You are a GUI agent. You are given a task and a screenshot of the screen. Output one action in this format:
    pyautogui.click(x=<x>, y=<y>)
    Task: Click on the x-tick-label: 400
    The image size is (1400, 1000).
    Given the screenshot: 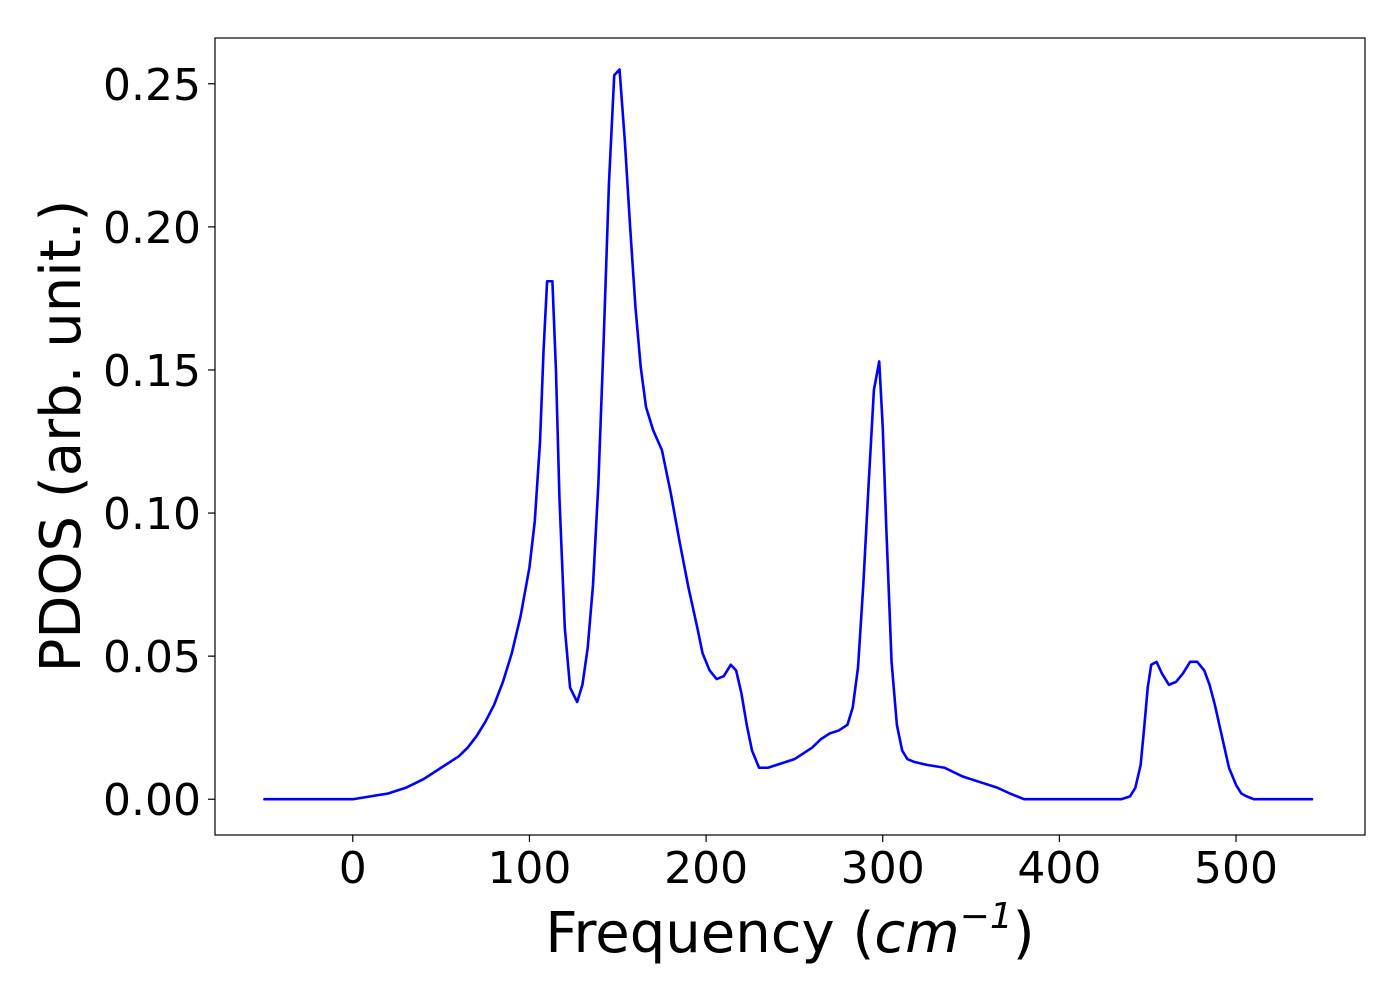 What is the action you would take?
    pyautogui.click(x=1059, y=868)
    